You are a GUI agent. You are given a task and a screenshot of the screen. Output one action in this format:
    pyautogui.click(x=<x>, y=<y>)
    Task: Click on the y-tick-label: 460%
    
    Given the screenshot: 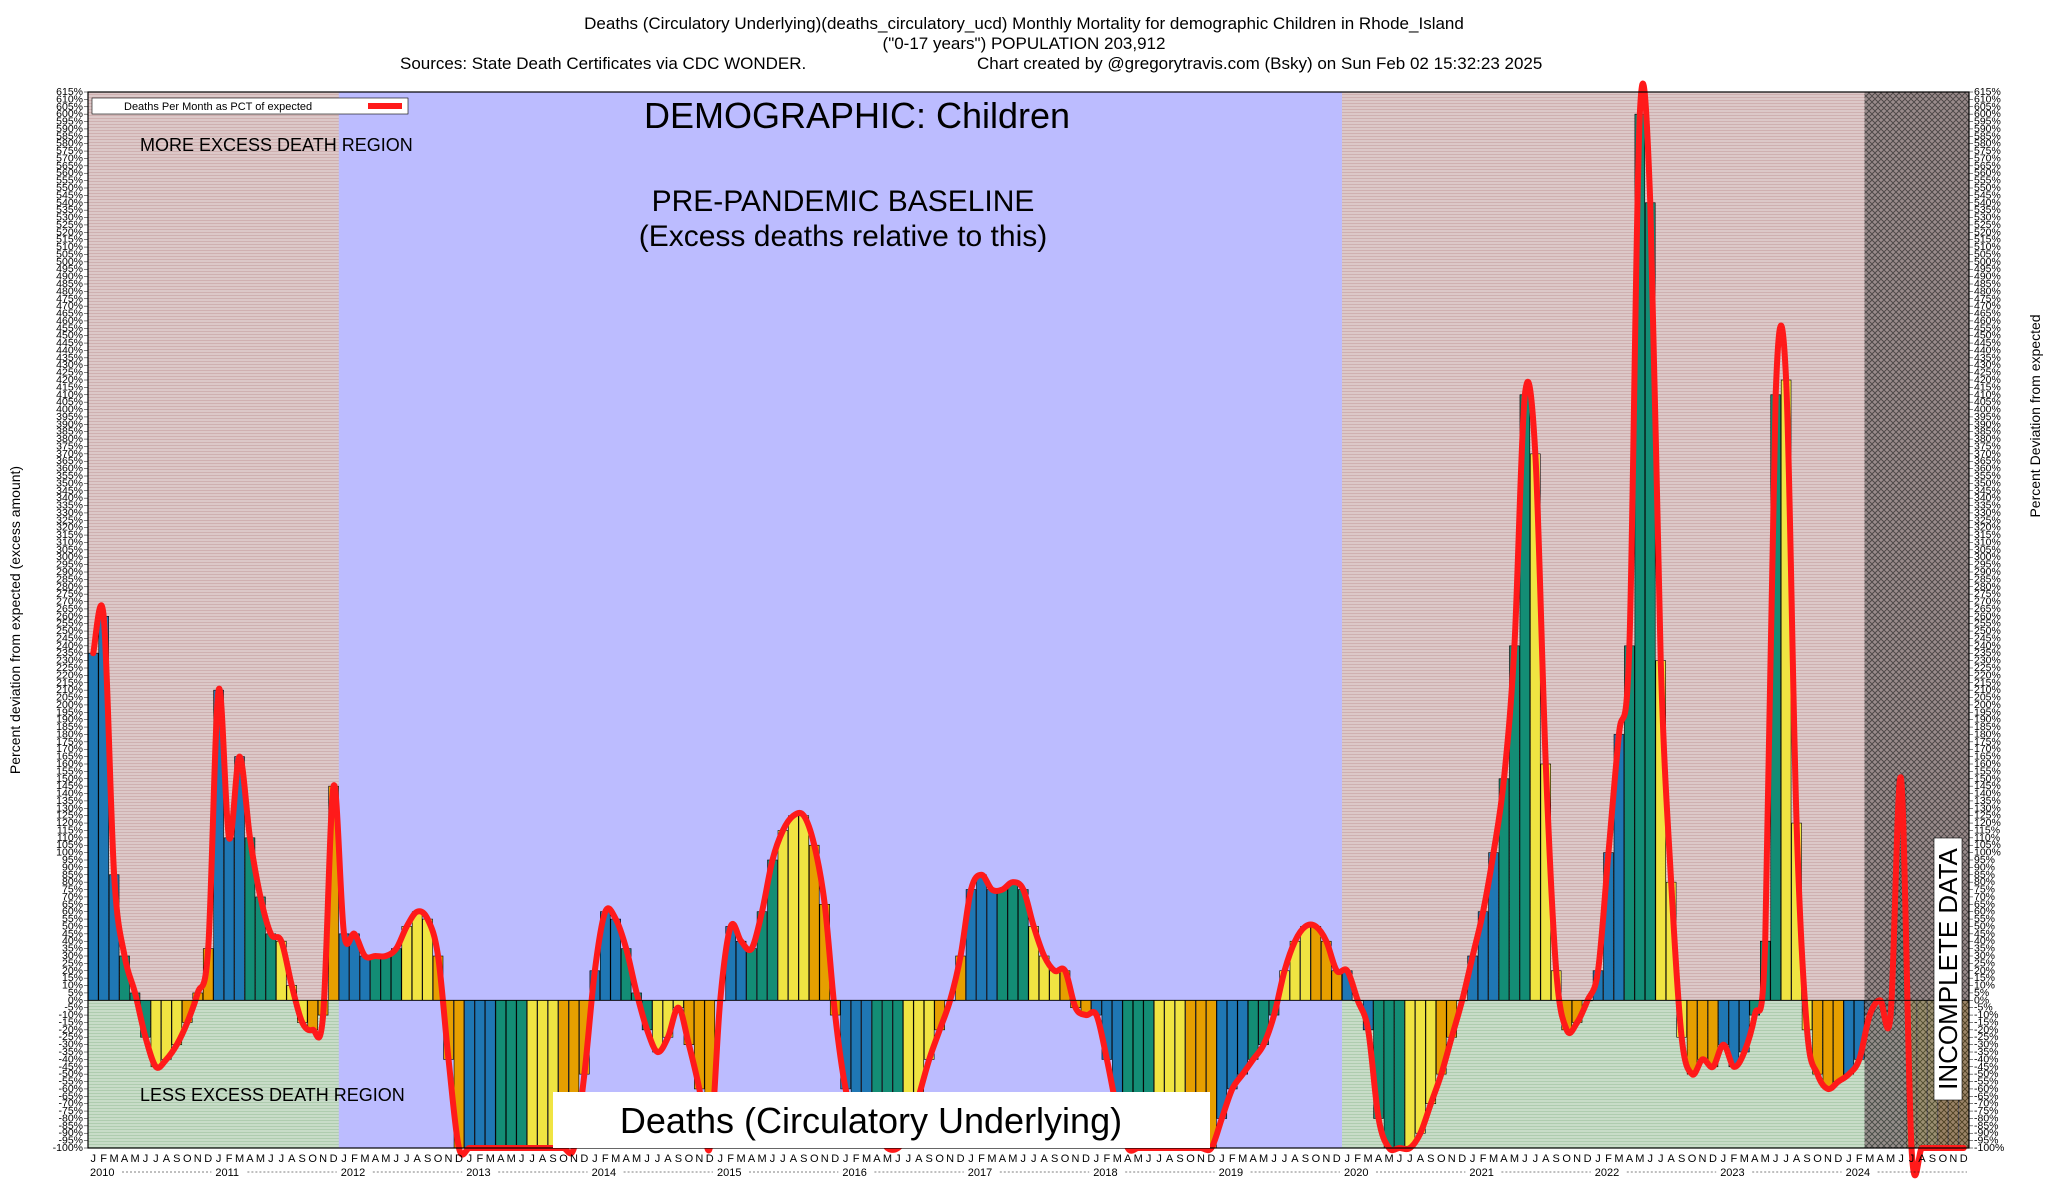 What is the action you would take?
    pyautogui.click(x=69, y=321)
    